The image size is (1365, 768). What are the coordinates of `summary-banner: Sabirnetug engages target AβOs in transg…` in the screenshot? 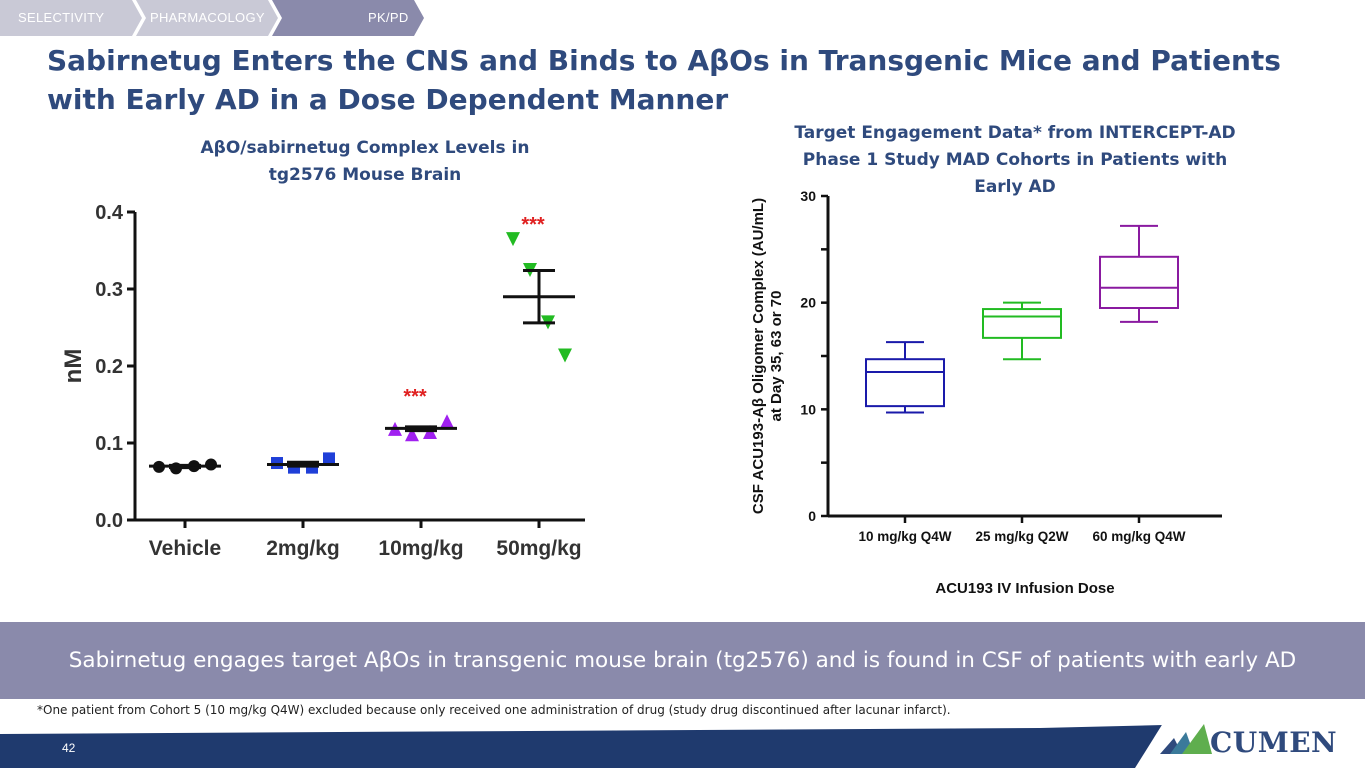 It's located at (682, 660).